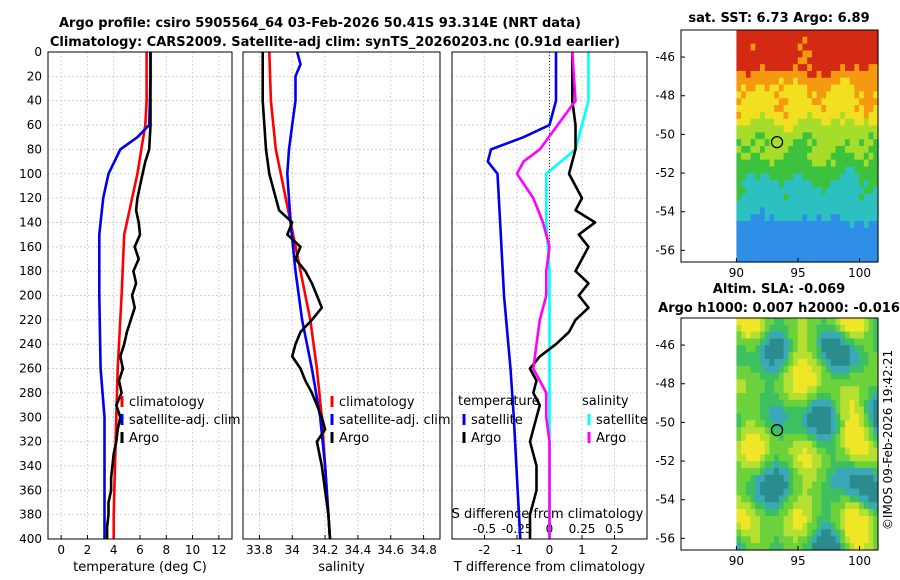 The image size is (900, 580). Describe the element at coordinates (192, 550) in the screenshot. I see `x-tick-label: 10` at that location.